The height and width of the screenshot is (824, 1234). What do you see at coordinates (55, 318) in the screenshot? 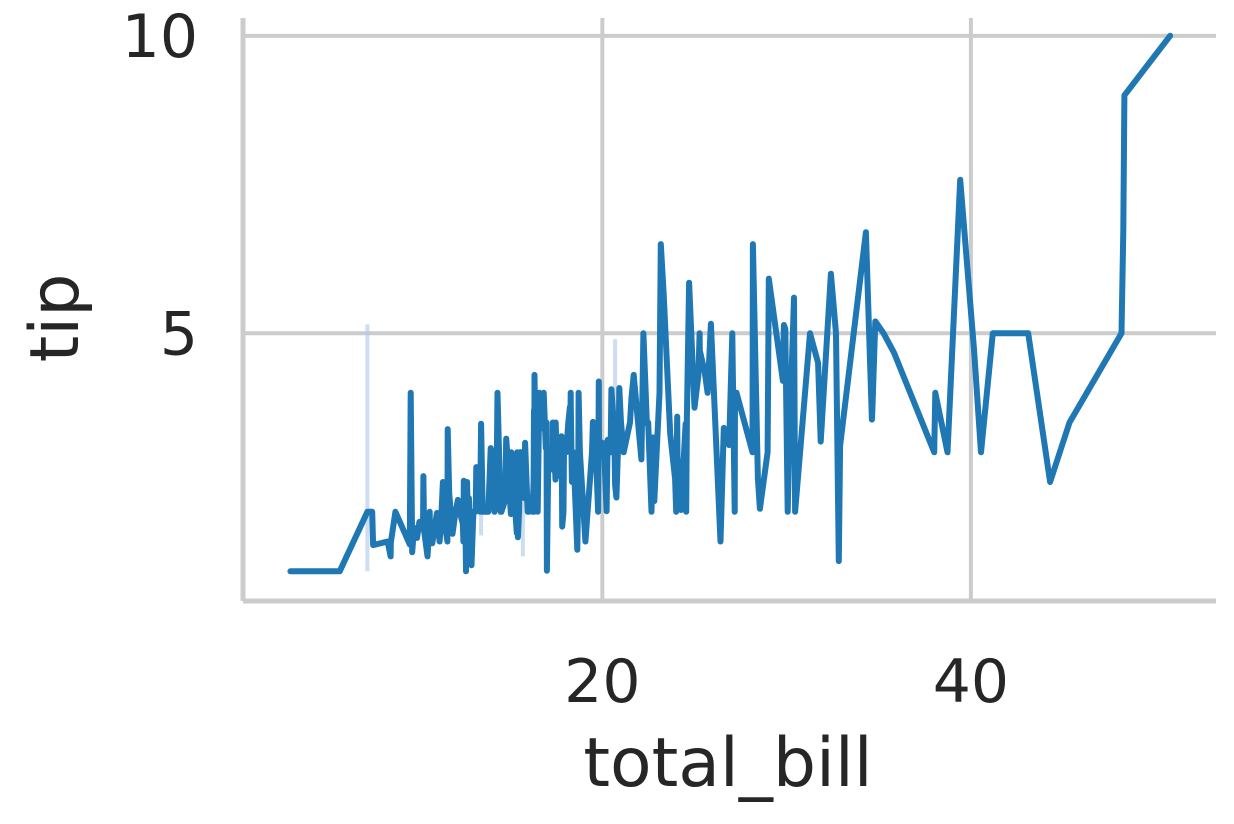
I see `y-axis-label: tip` at bounding box center [55, 318].